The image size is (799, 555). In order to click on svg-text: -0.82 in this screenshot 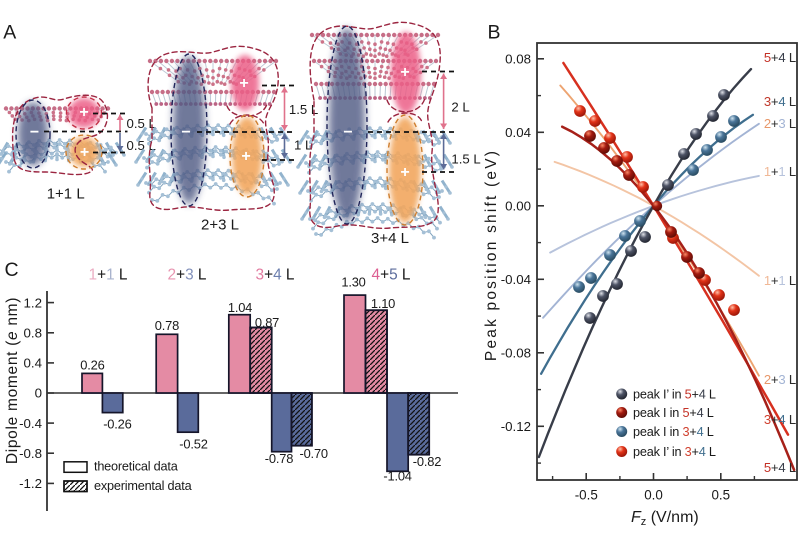, I will do `click(427, 461)`.